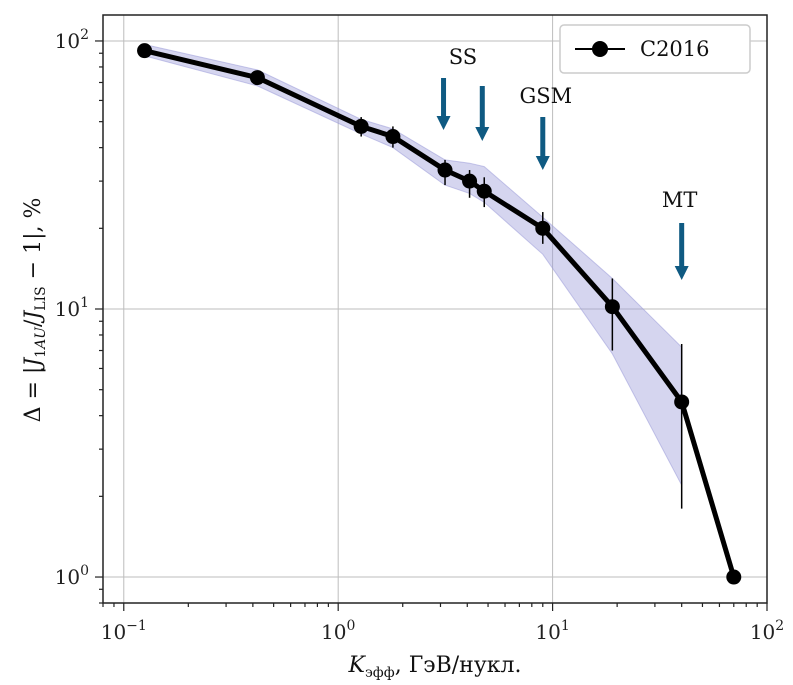 Image resolution: width=793 pixels, height=685 pixels. I want to click on y-tick-label-0: 10⁰, so click(72, 576).